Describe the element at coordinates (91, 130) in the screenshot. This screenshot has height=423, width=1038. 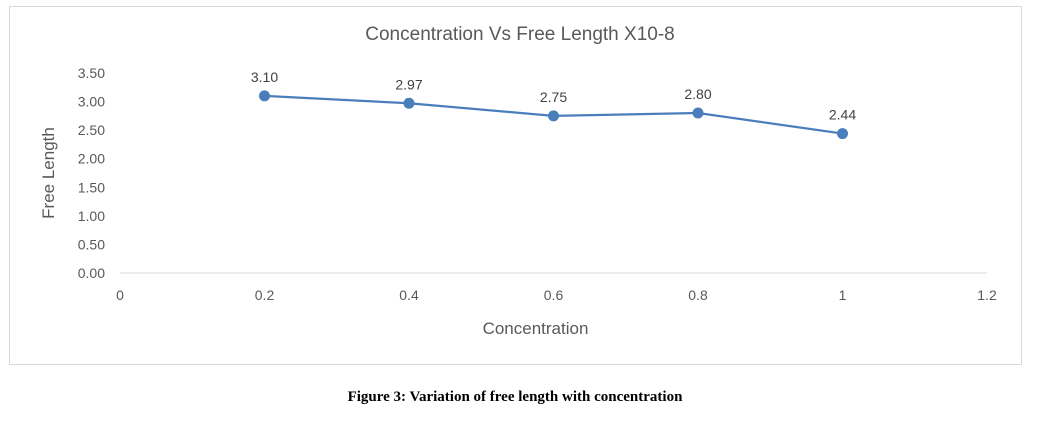
I see `y-tick-label: 2.50` at that location.